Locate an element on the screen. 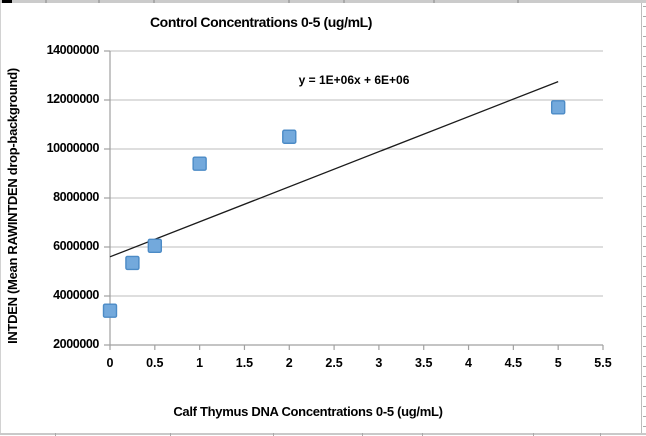  x-tick-label: 2 is located at coordinates (289, 363).